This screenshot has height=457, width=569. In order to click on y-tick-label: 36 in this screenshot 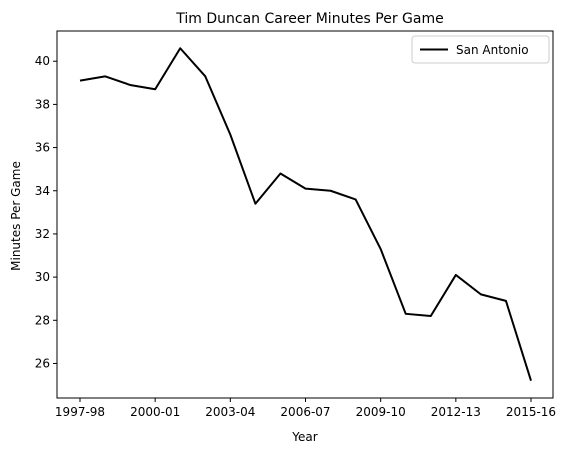, I will do `click(42, 148)`.